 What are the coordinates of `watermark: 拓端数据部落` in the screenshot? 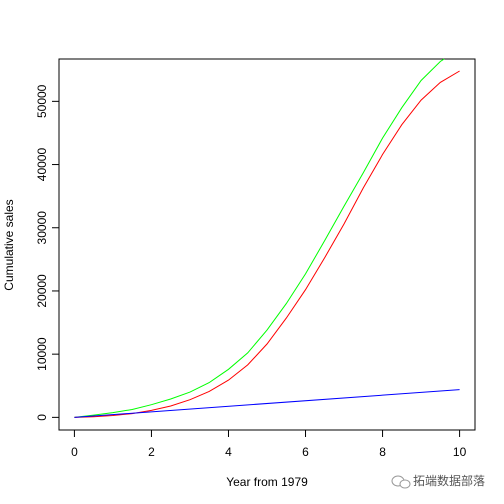 It's located at (438, 481).